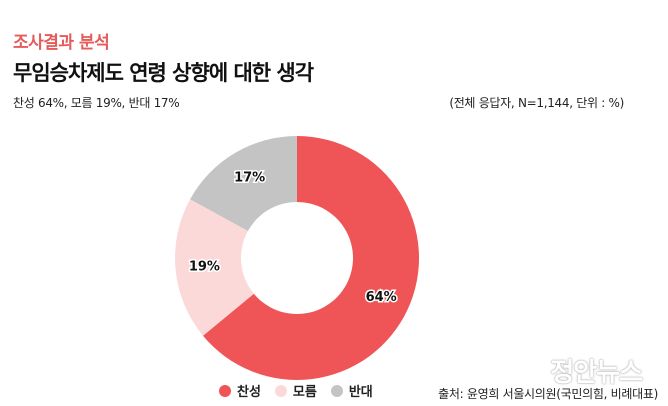  I want to click on legend-item-unknown: 모름, so click(296, 390).